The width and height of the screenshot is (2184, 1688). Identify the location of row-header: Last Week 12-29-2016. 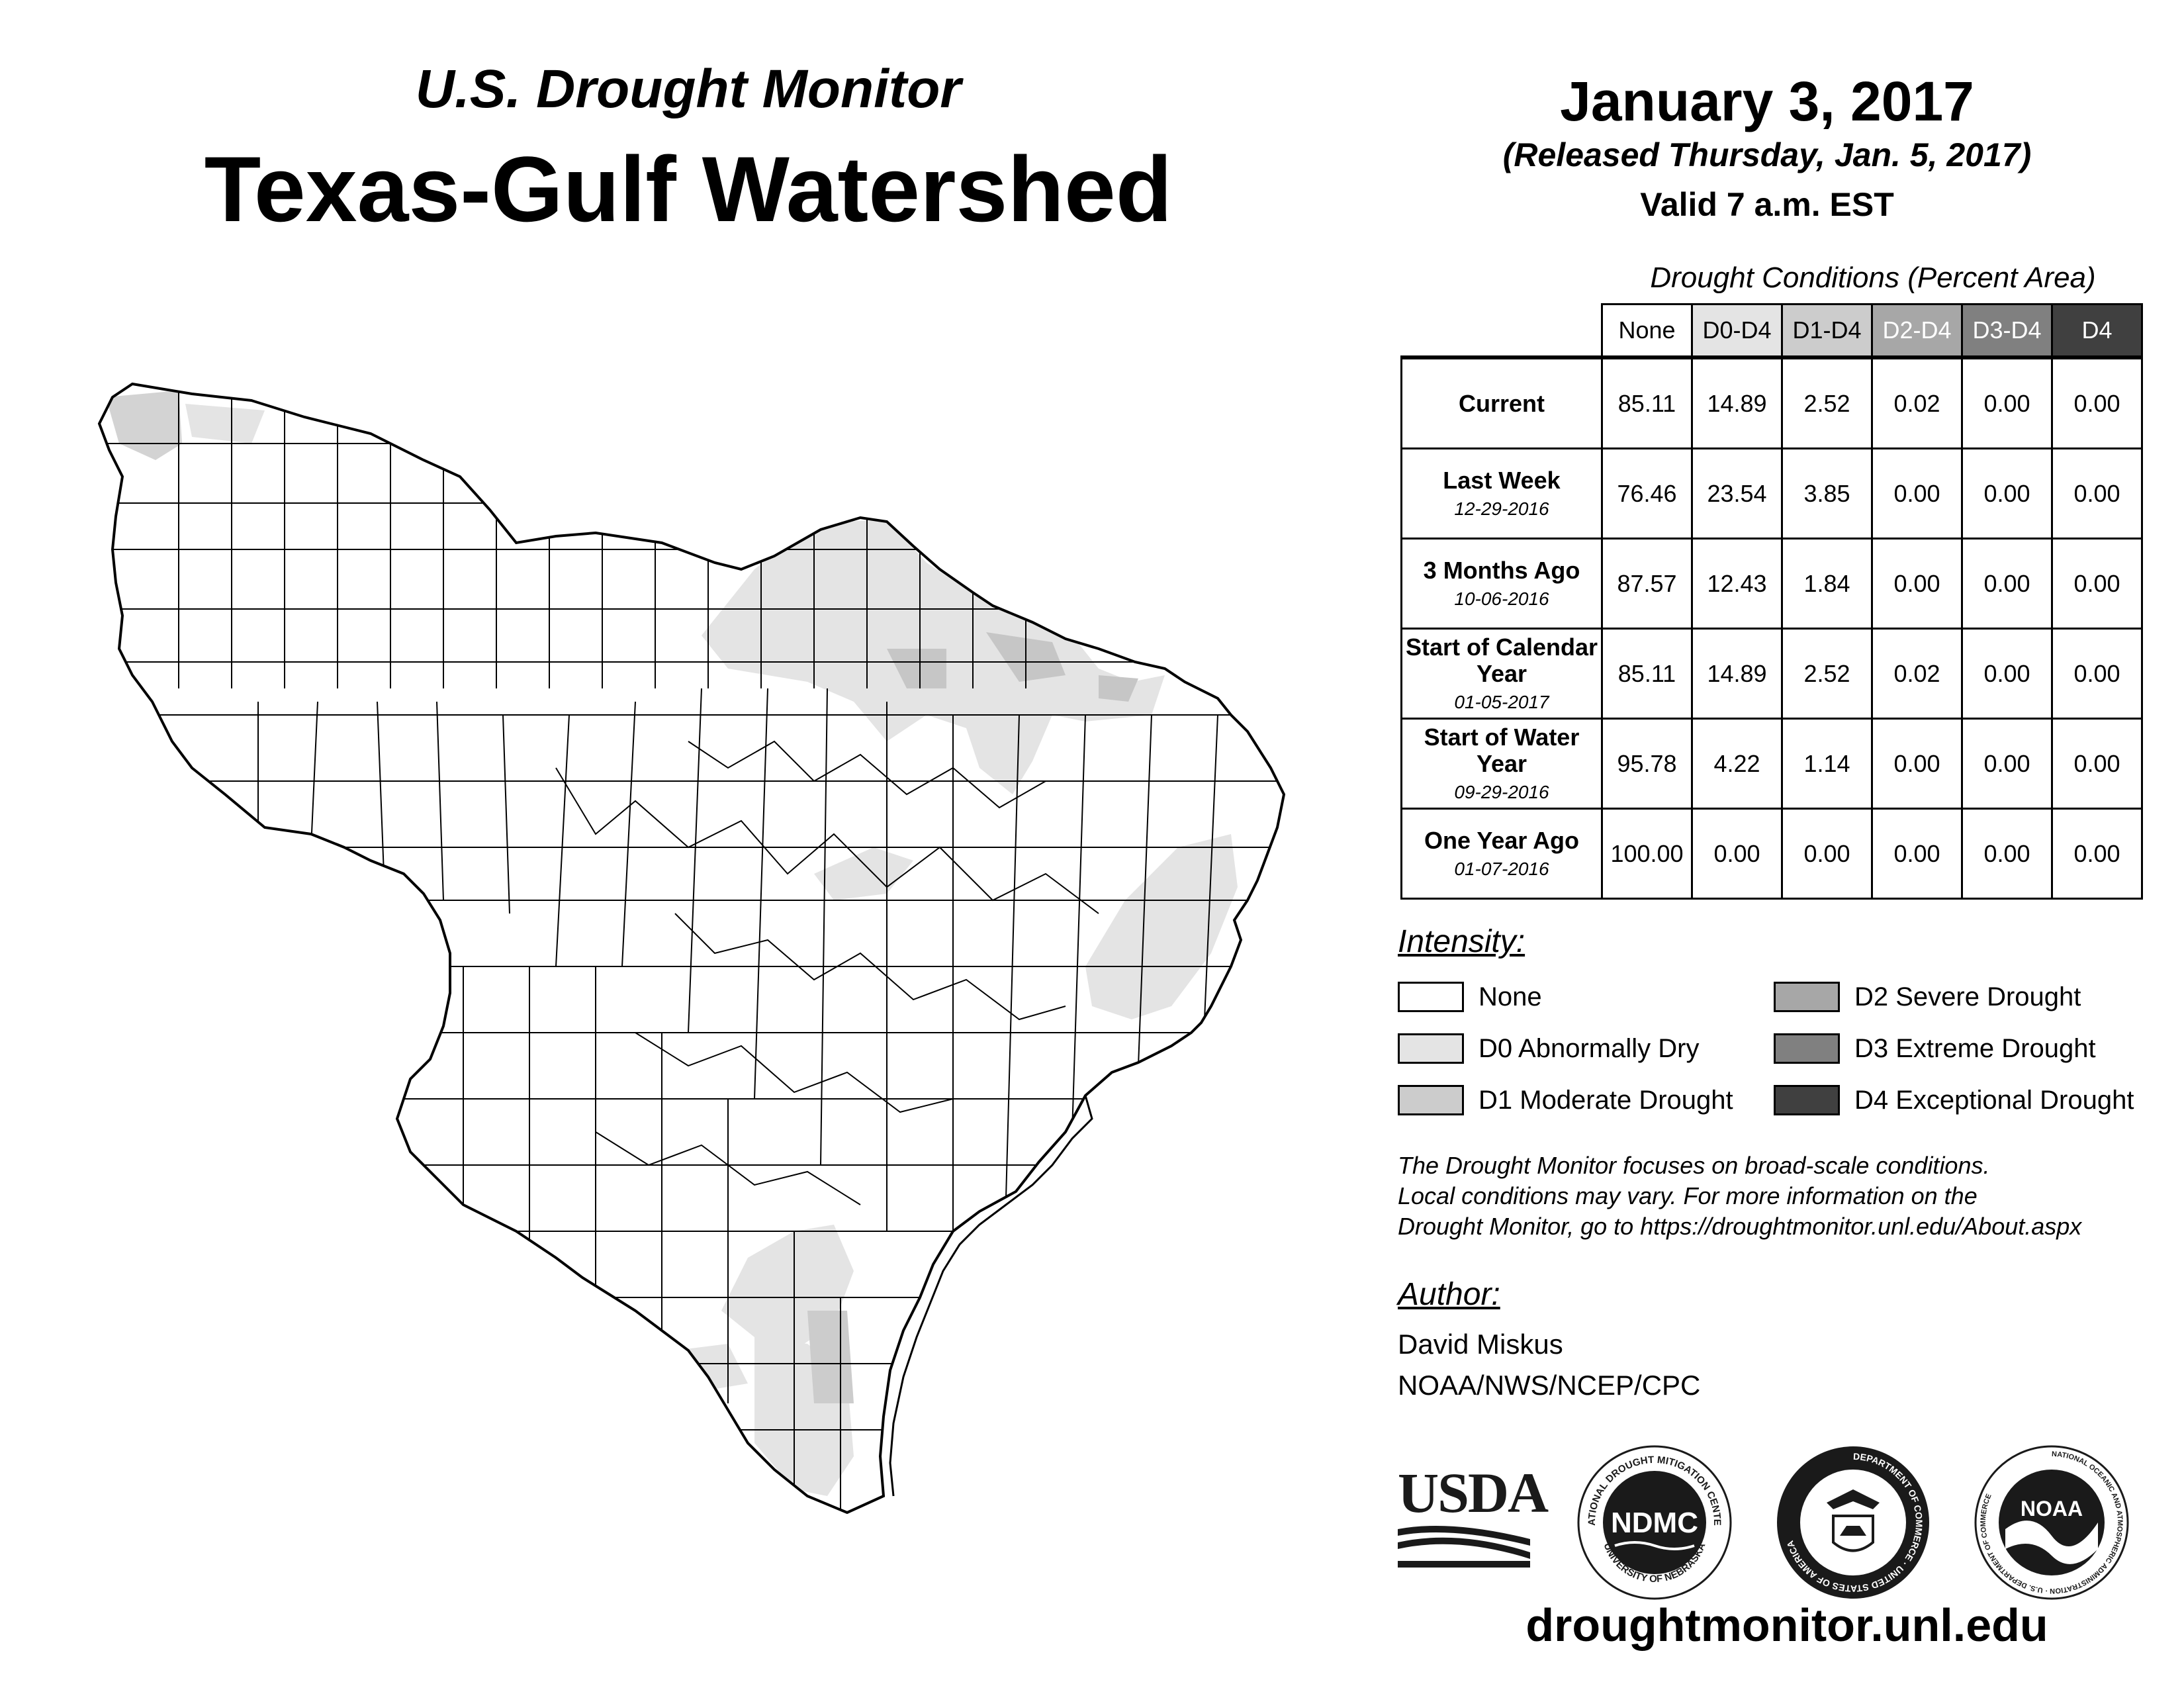
(1501, 493).